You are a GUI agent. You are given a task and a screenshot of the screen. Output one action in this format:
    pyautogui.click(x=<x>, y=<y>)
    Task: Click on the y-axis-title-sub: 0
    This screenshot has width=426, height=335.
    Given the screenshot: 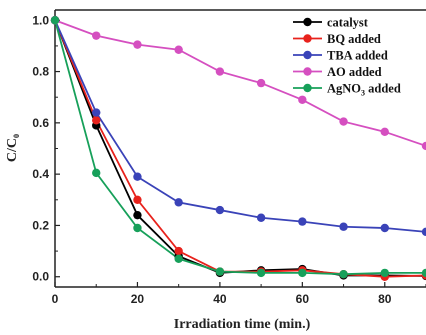 What is the action you would take?
    pyautogui.click(x=16, y=136)
    